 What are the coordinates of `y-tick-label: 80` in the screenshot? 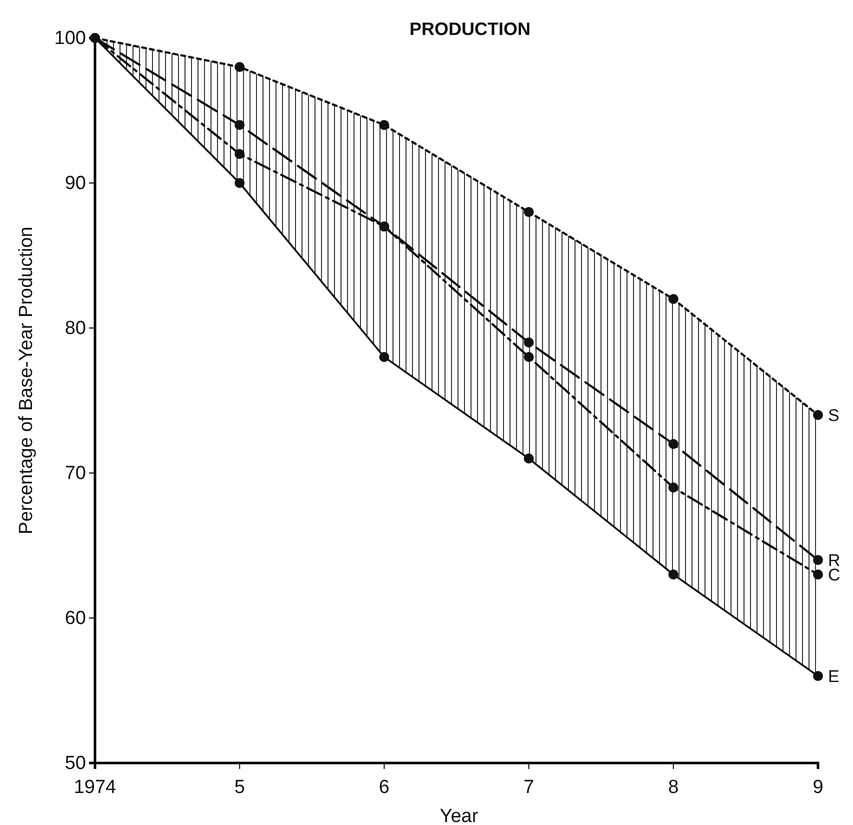 It's located at (75, 329).